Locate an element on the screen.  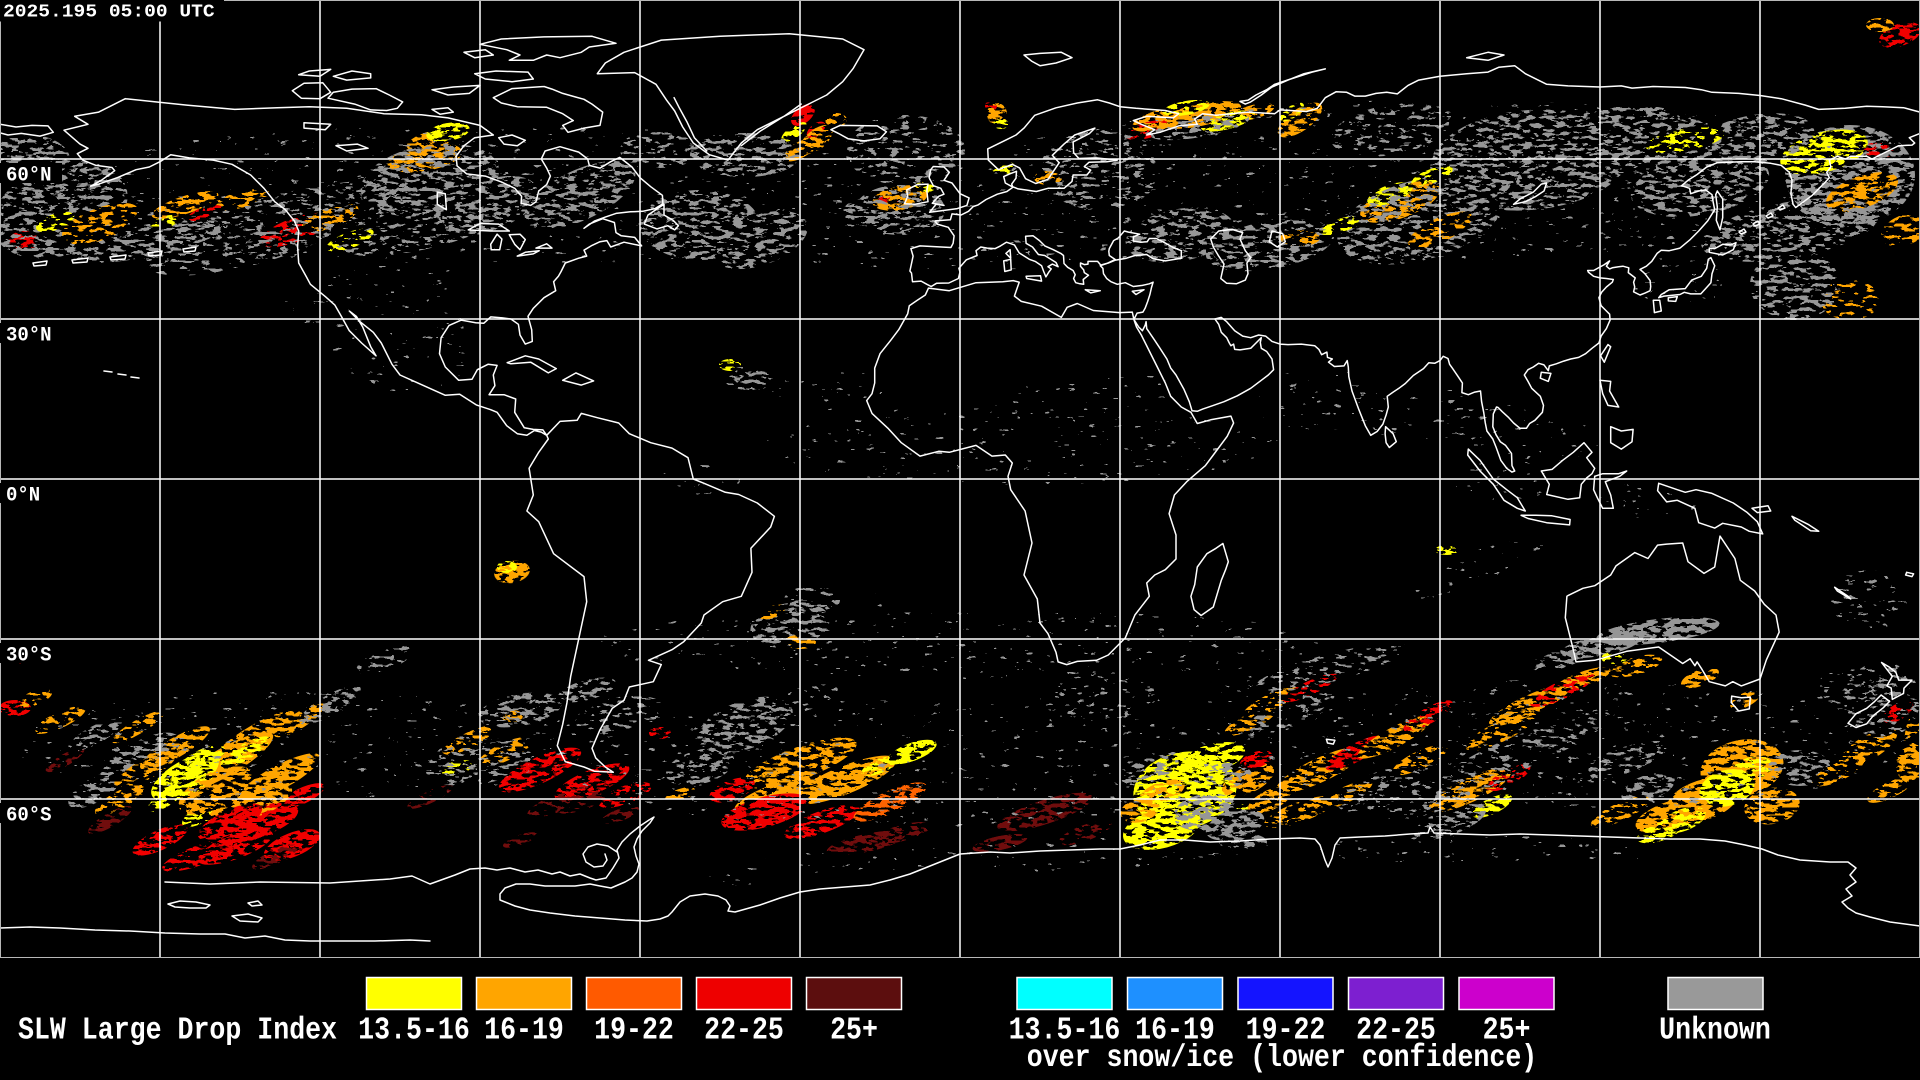
svg-text: SLW Large Drop Index is located at coordinates (177, 1031).